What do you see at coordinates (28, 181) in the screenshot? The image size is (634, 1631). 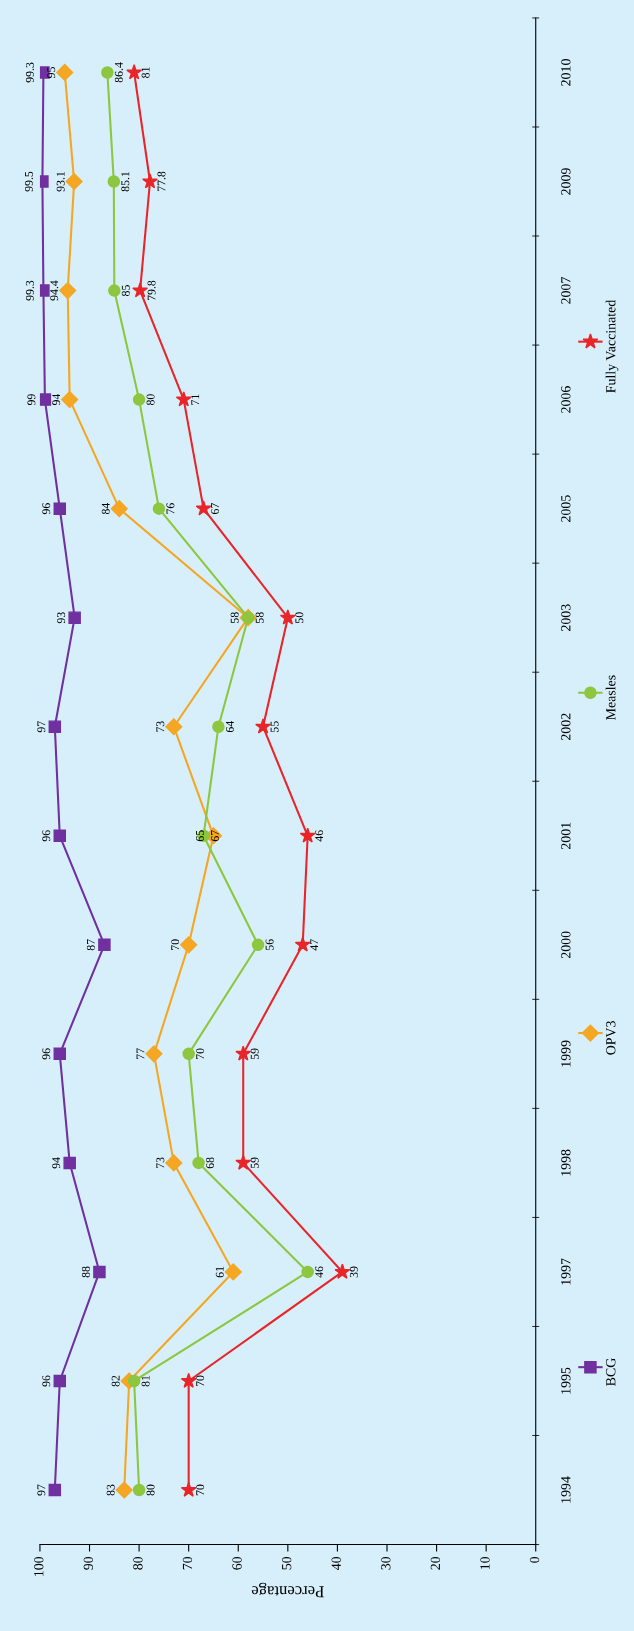 I see `data-label: 99.5` at bounding box center [28, 181].